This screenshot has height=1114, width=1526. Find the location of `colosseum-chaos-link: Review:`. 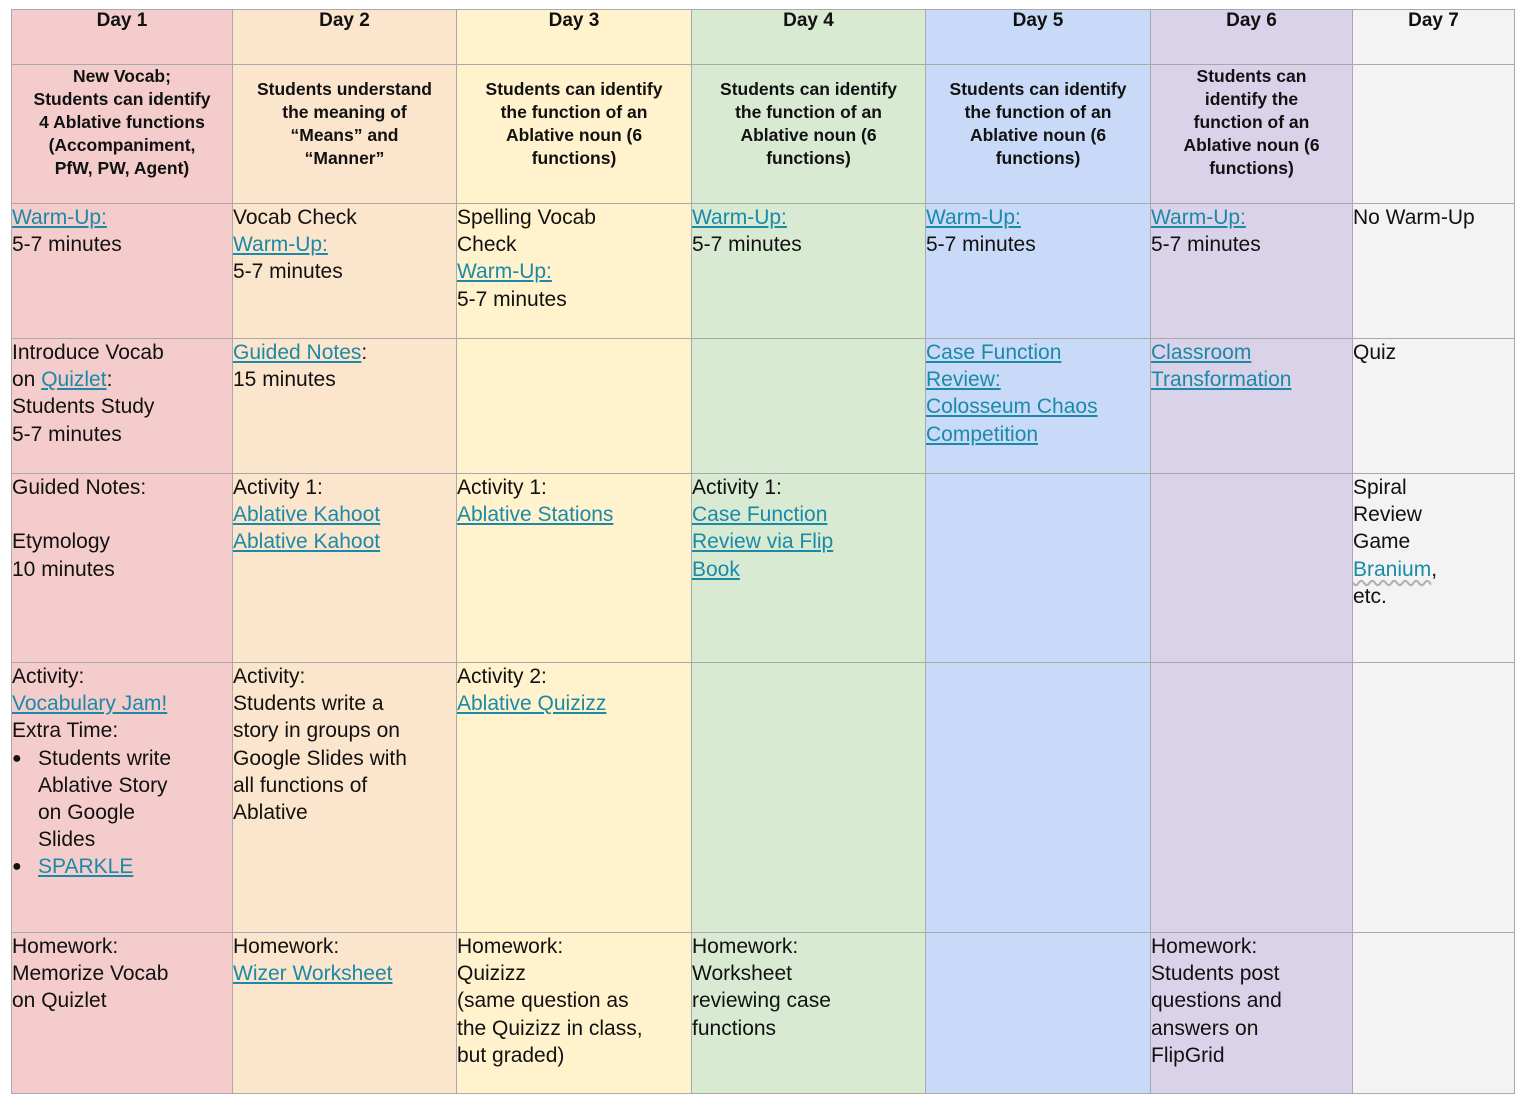

colosseum-chaos-link: Review: is located at coordinates (963, 380).